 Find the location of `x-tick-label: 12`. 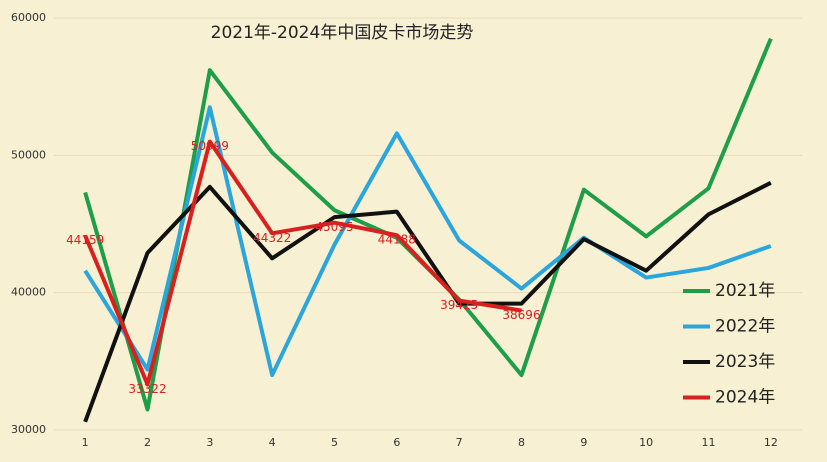

x-tick-label: 12 is located at coordinates (771, 442).